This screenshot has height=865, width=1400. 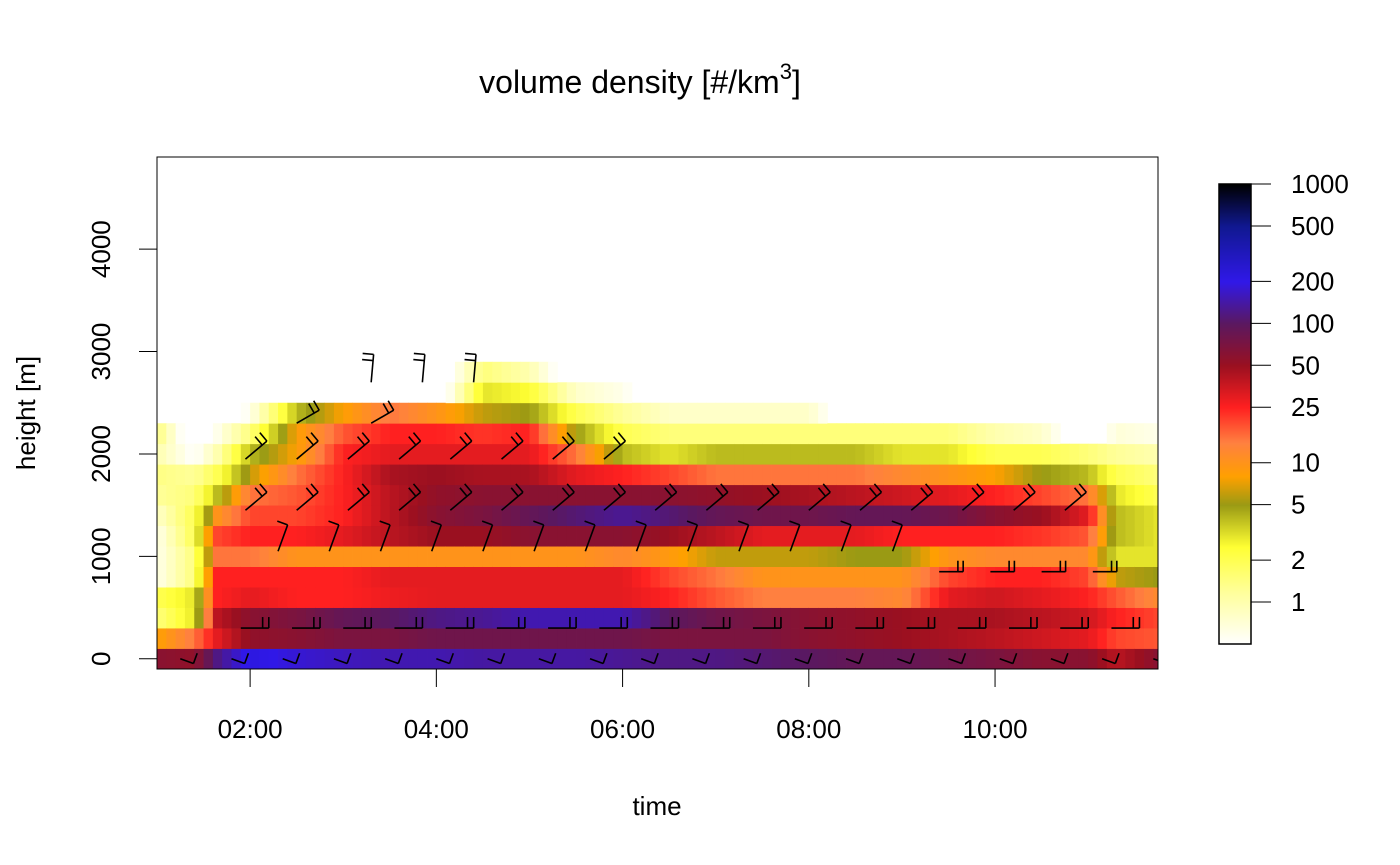 What do you see at coordinates (622, 729) in the screenshot?
I see `x-tick-label: 06:00` at bounding box center [622, 729].